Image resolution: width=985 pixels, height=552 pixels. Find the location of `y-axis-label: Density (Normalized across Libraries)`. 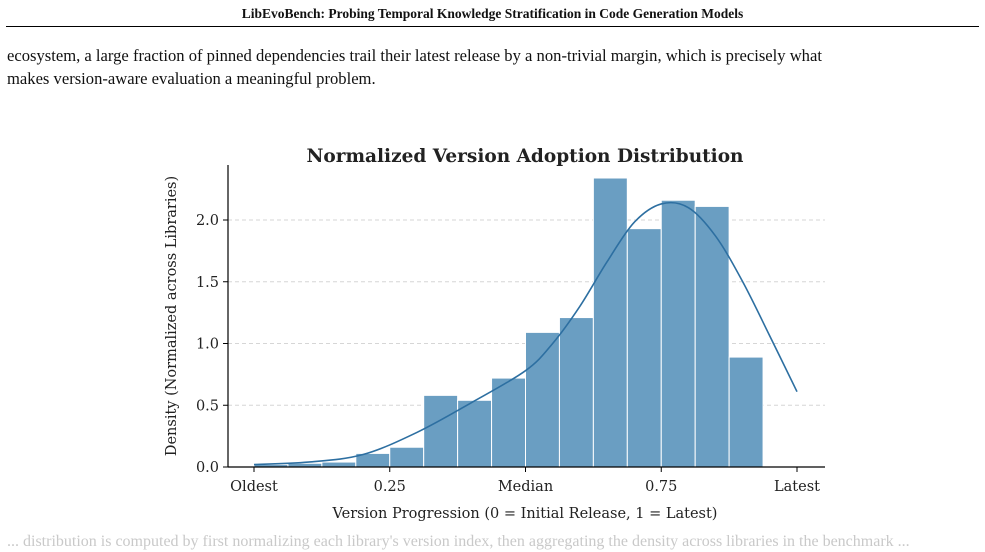

y-axis-label: Density (Normalized across Libraries) is located at coordinates (172, 316).